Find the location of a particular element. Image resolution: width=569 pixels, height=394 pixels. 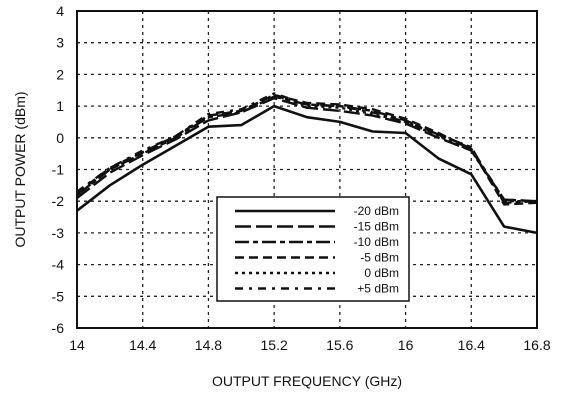

legend-label: +5 dBm is located at coordinates (378, 289).